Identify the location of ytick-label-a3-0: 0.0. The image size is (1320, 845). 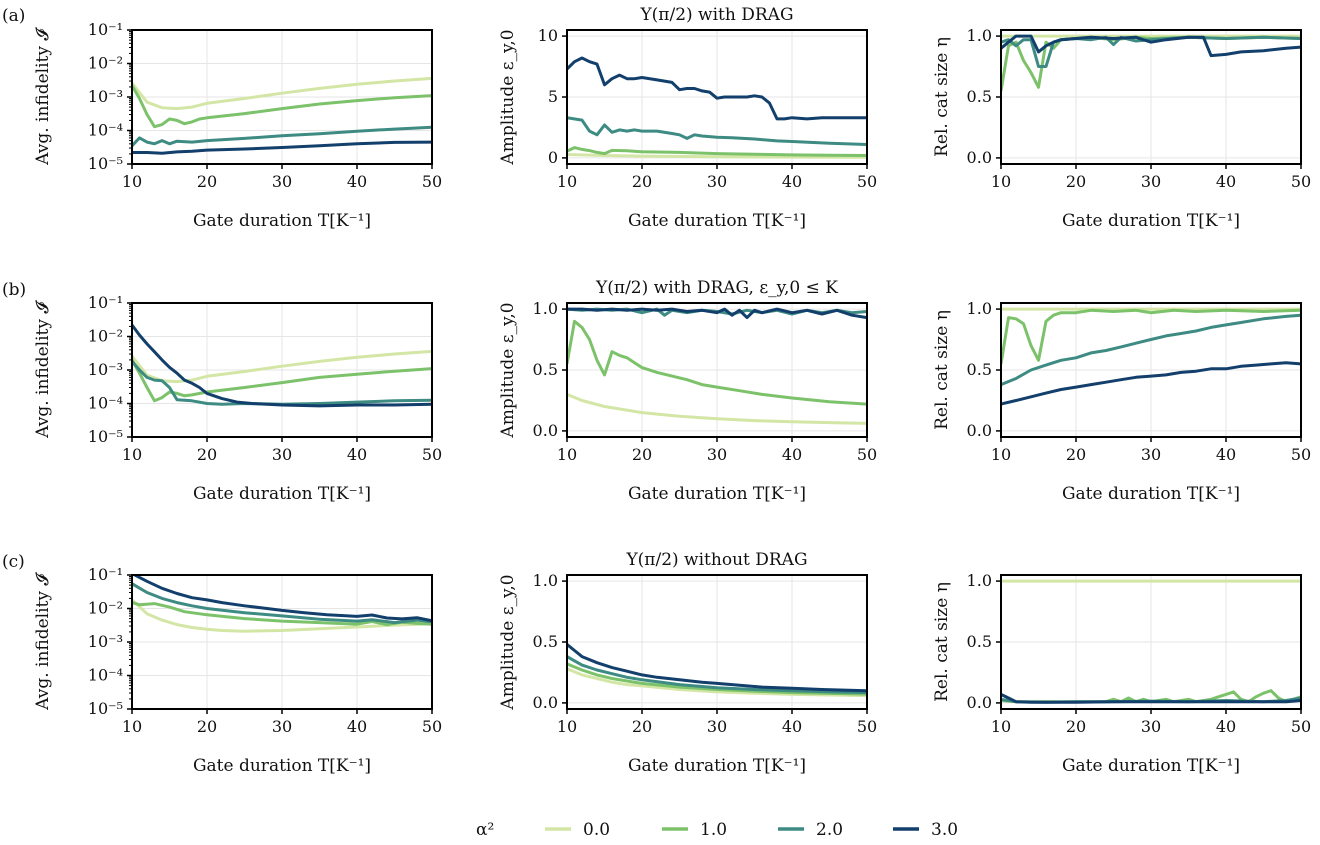
(979, 157).